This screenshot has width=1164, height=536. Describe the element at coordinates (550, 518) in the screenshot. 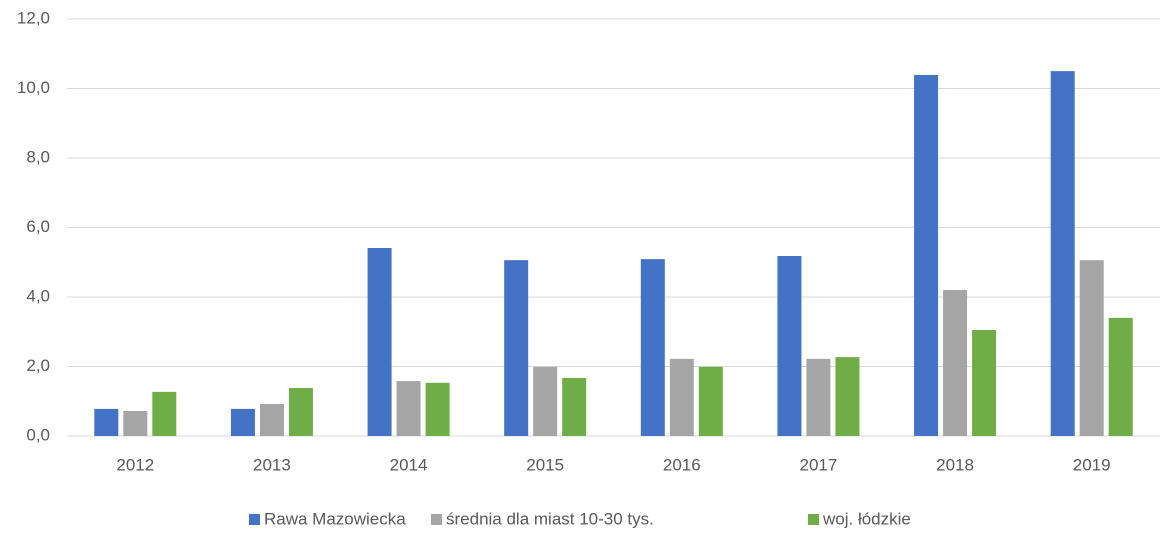

I see `legend-label: średnia dla miast 10-30 tys.` at that location.